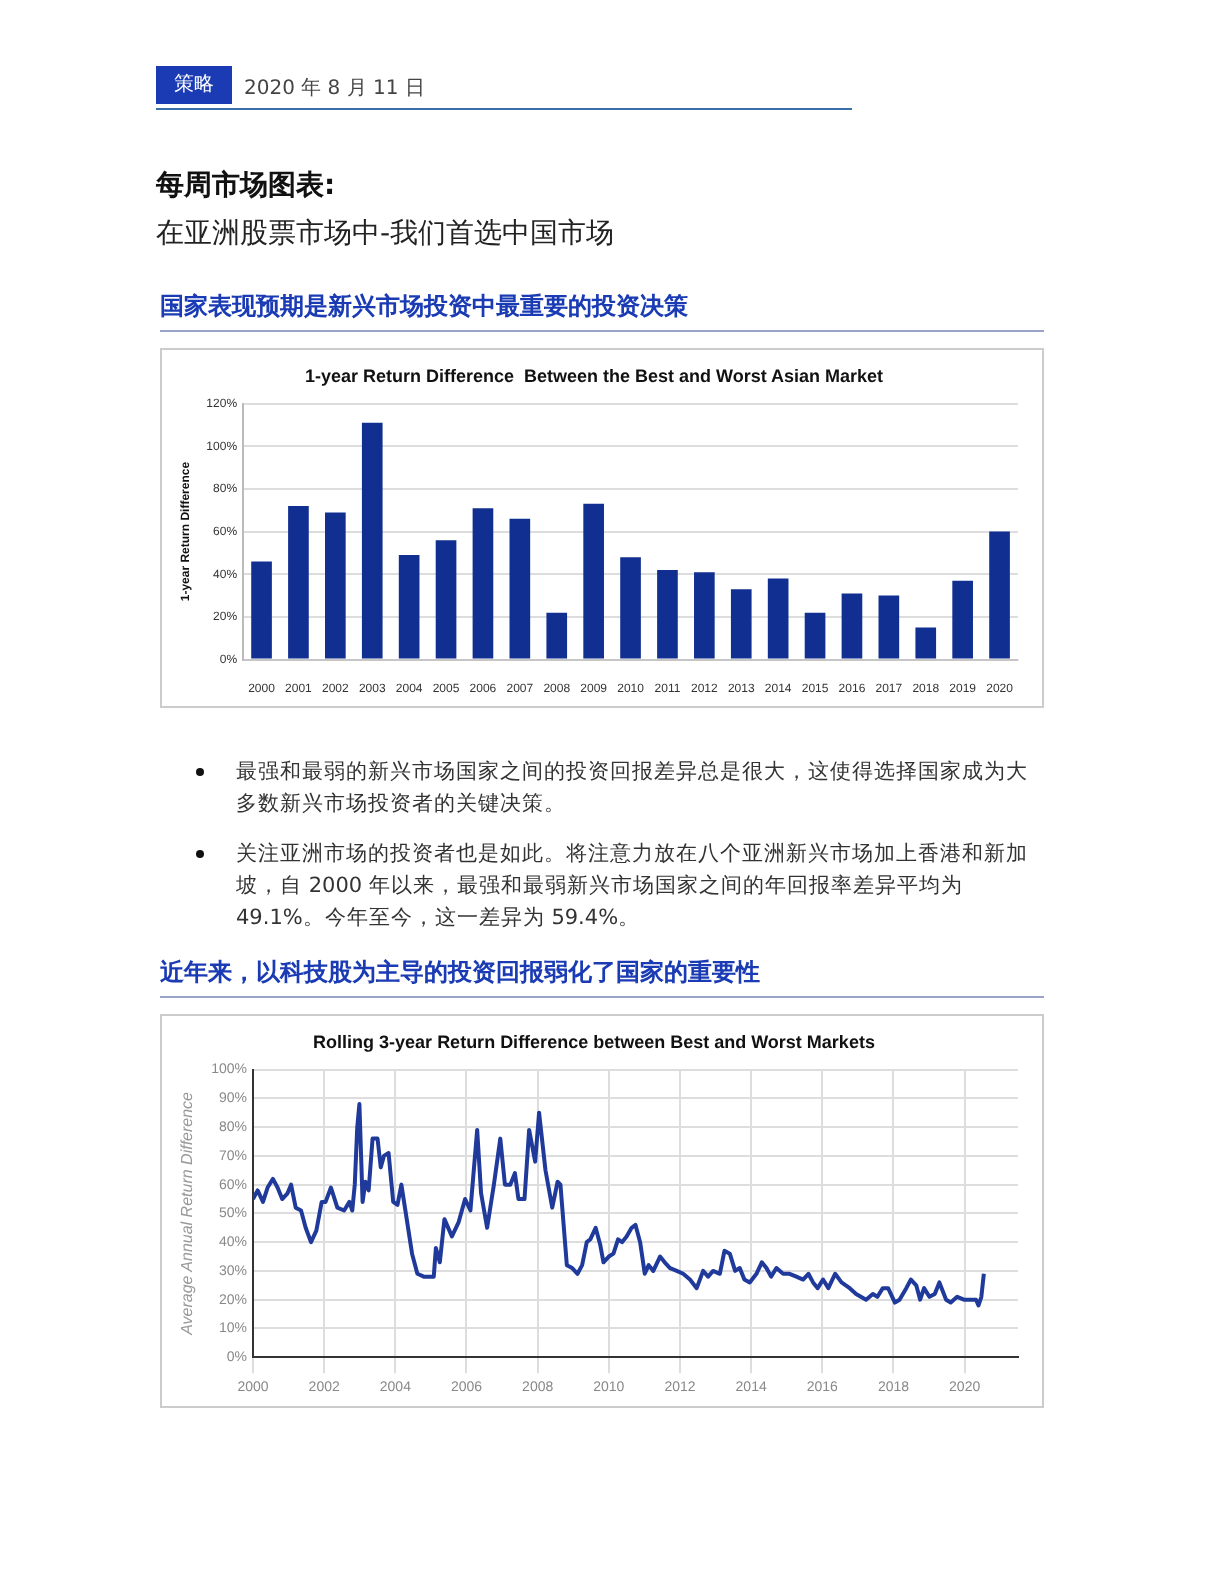 The width and height of the screenshot is (1224, 1584). I want to click on text: 2020 年 8 月 11 日, so click(334, 89).